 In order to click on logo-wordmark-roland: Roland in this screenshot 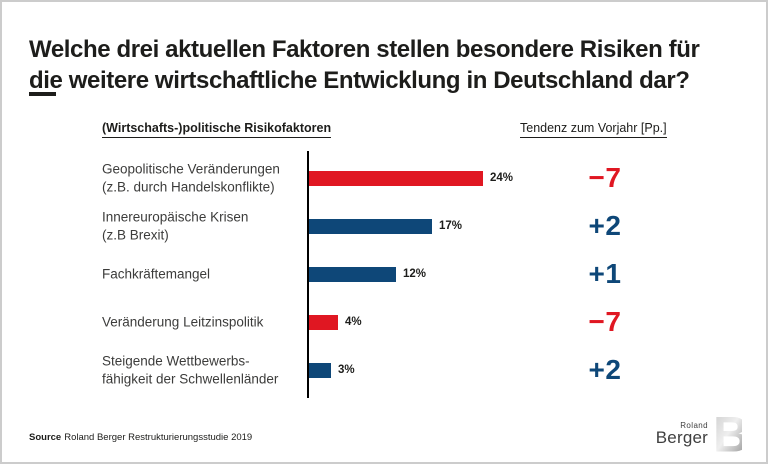, I will do `click(694, 425)`.